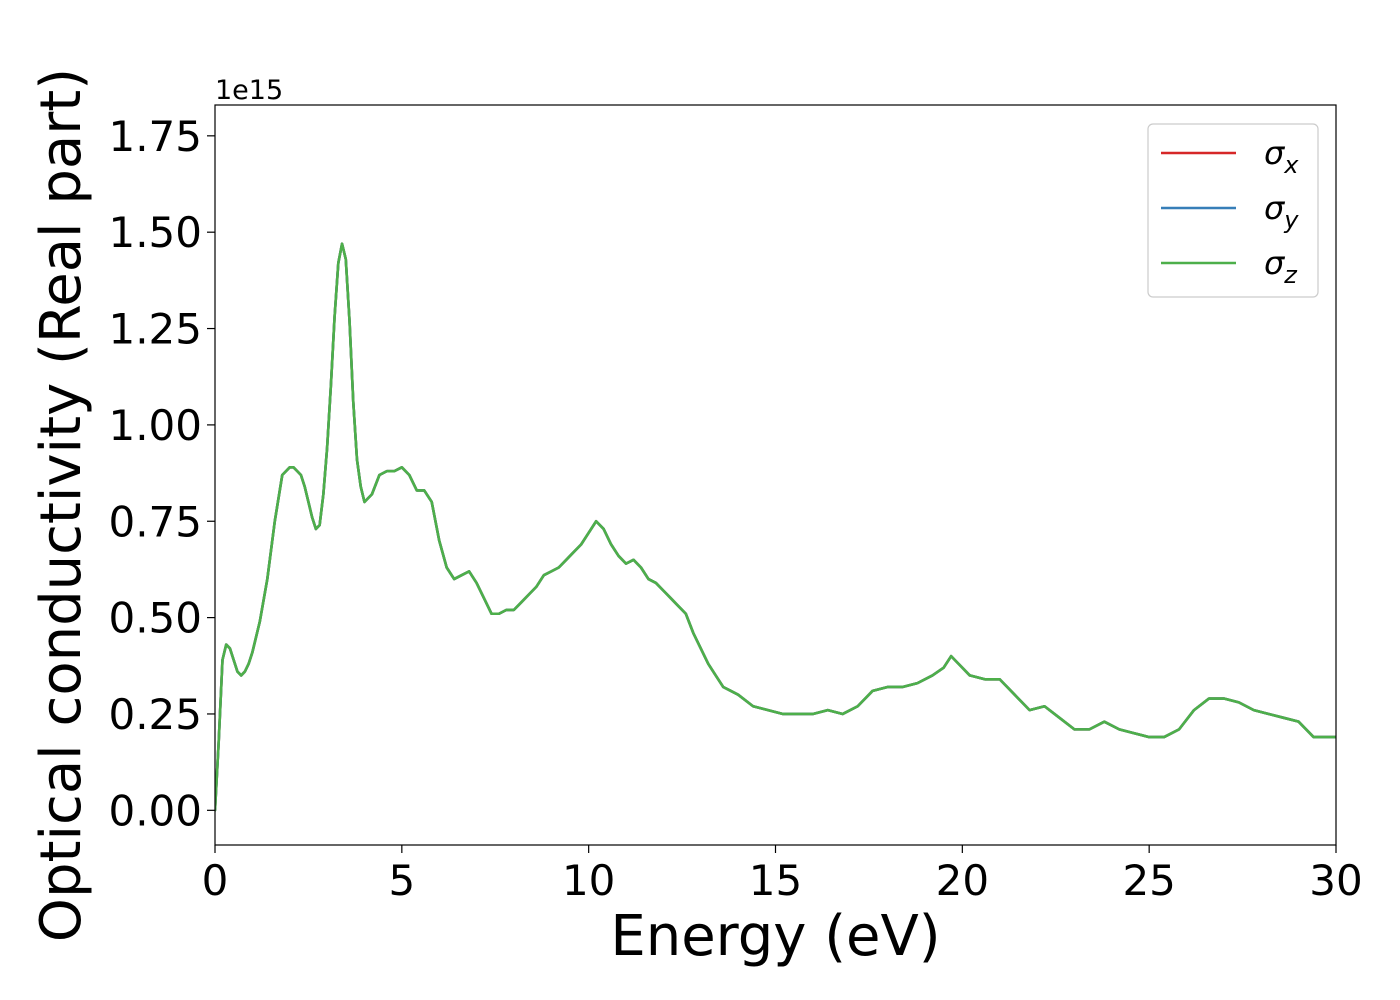 Image resolution: width=1400 pixels, height=1000 pixels. What do you see at coordinates (155, 714) in the screenshot?
I see `y-tick-label: 0.25` at bounding box center [155, 714].